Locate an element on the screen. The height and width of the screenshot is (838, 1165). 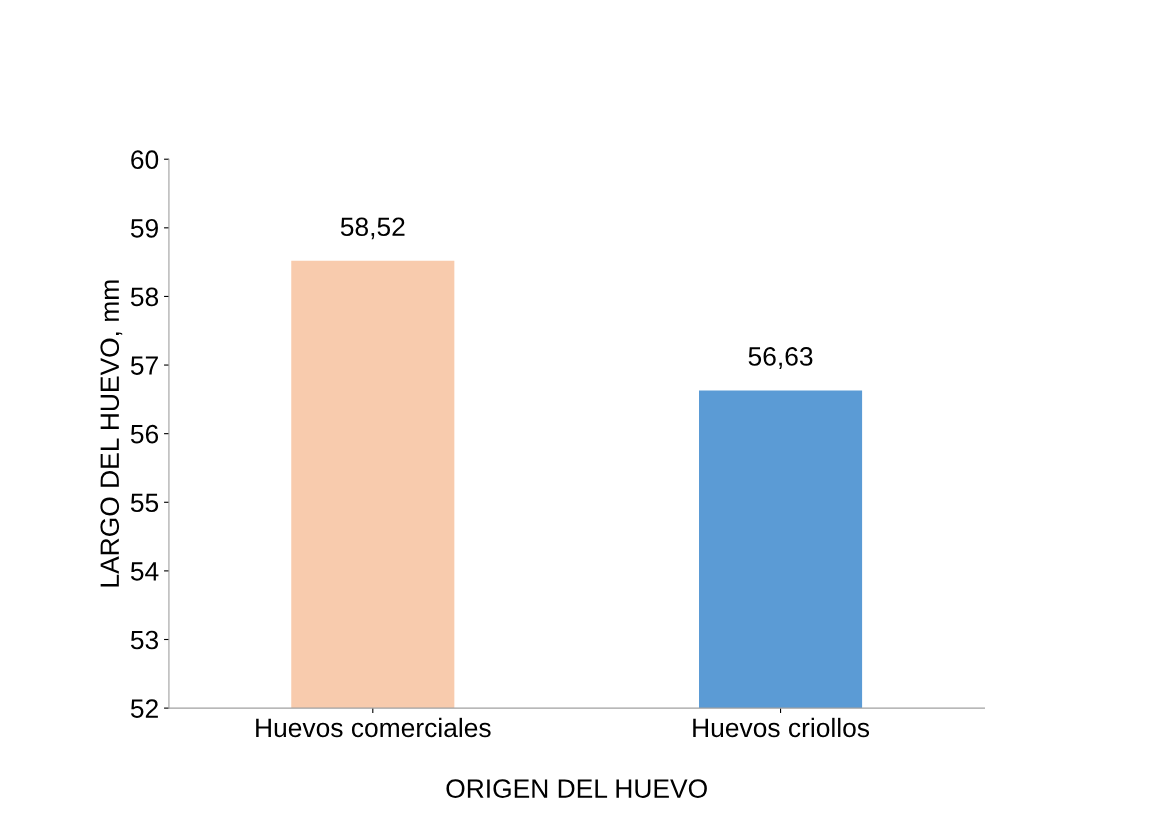
y-tick-label: 60 is located at coordinates (145, 160).